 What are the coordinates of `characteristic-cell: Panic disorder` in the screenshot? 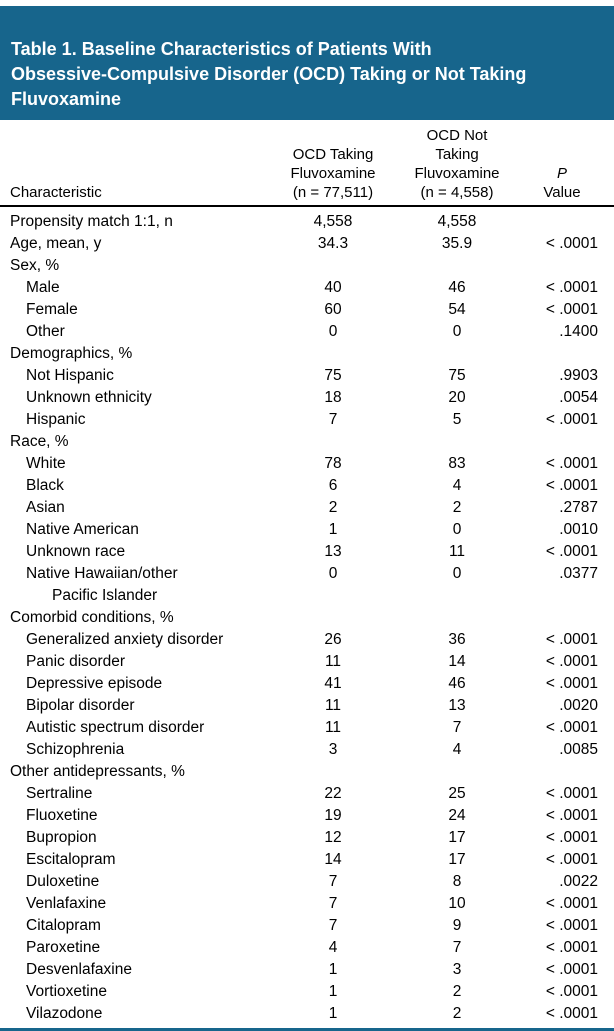 It's located at (76, 661).